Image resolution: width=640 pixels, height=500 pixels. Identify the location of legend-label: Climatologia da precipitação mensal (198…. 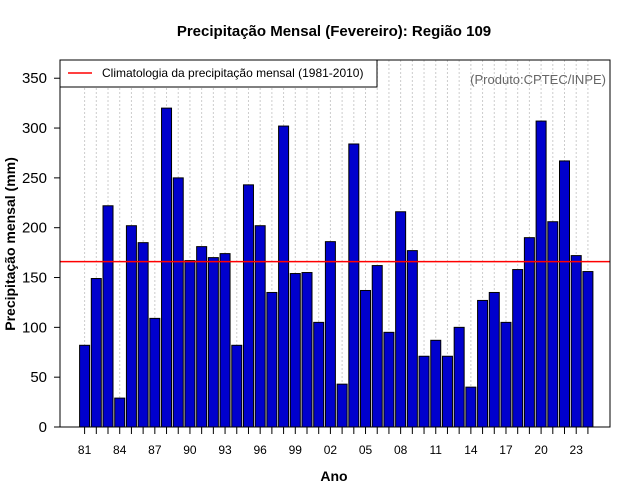
(232, 73).